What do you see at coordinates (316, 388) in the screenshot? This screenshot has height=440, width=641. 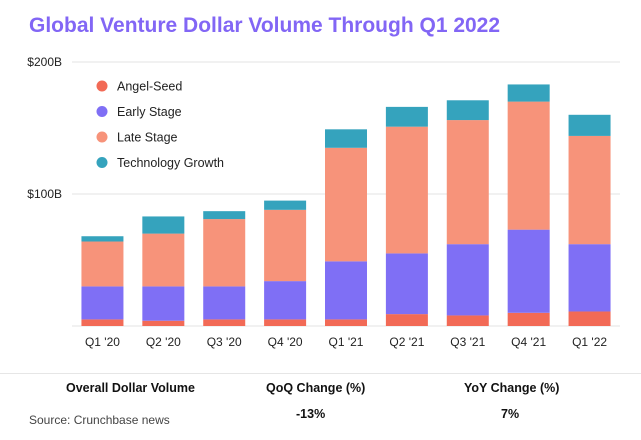 I see `summary-header-qoq: QoQ Change (%)` at bounding box center [316, 388].